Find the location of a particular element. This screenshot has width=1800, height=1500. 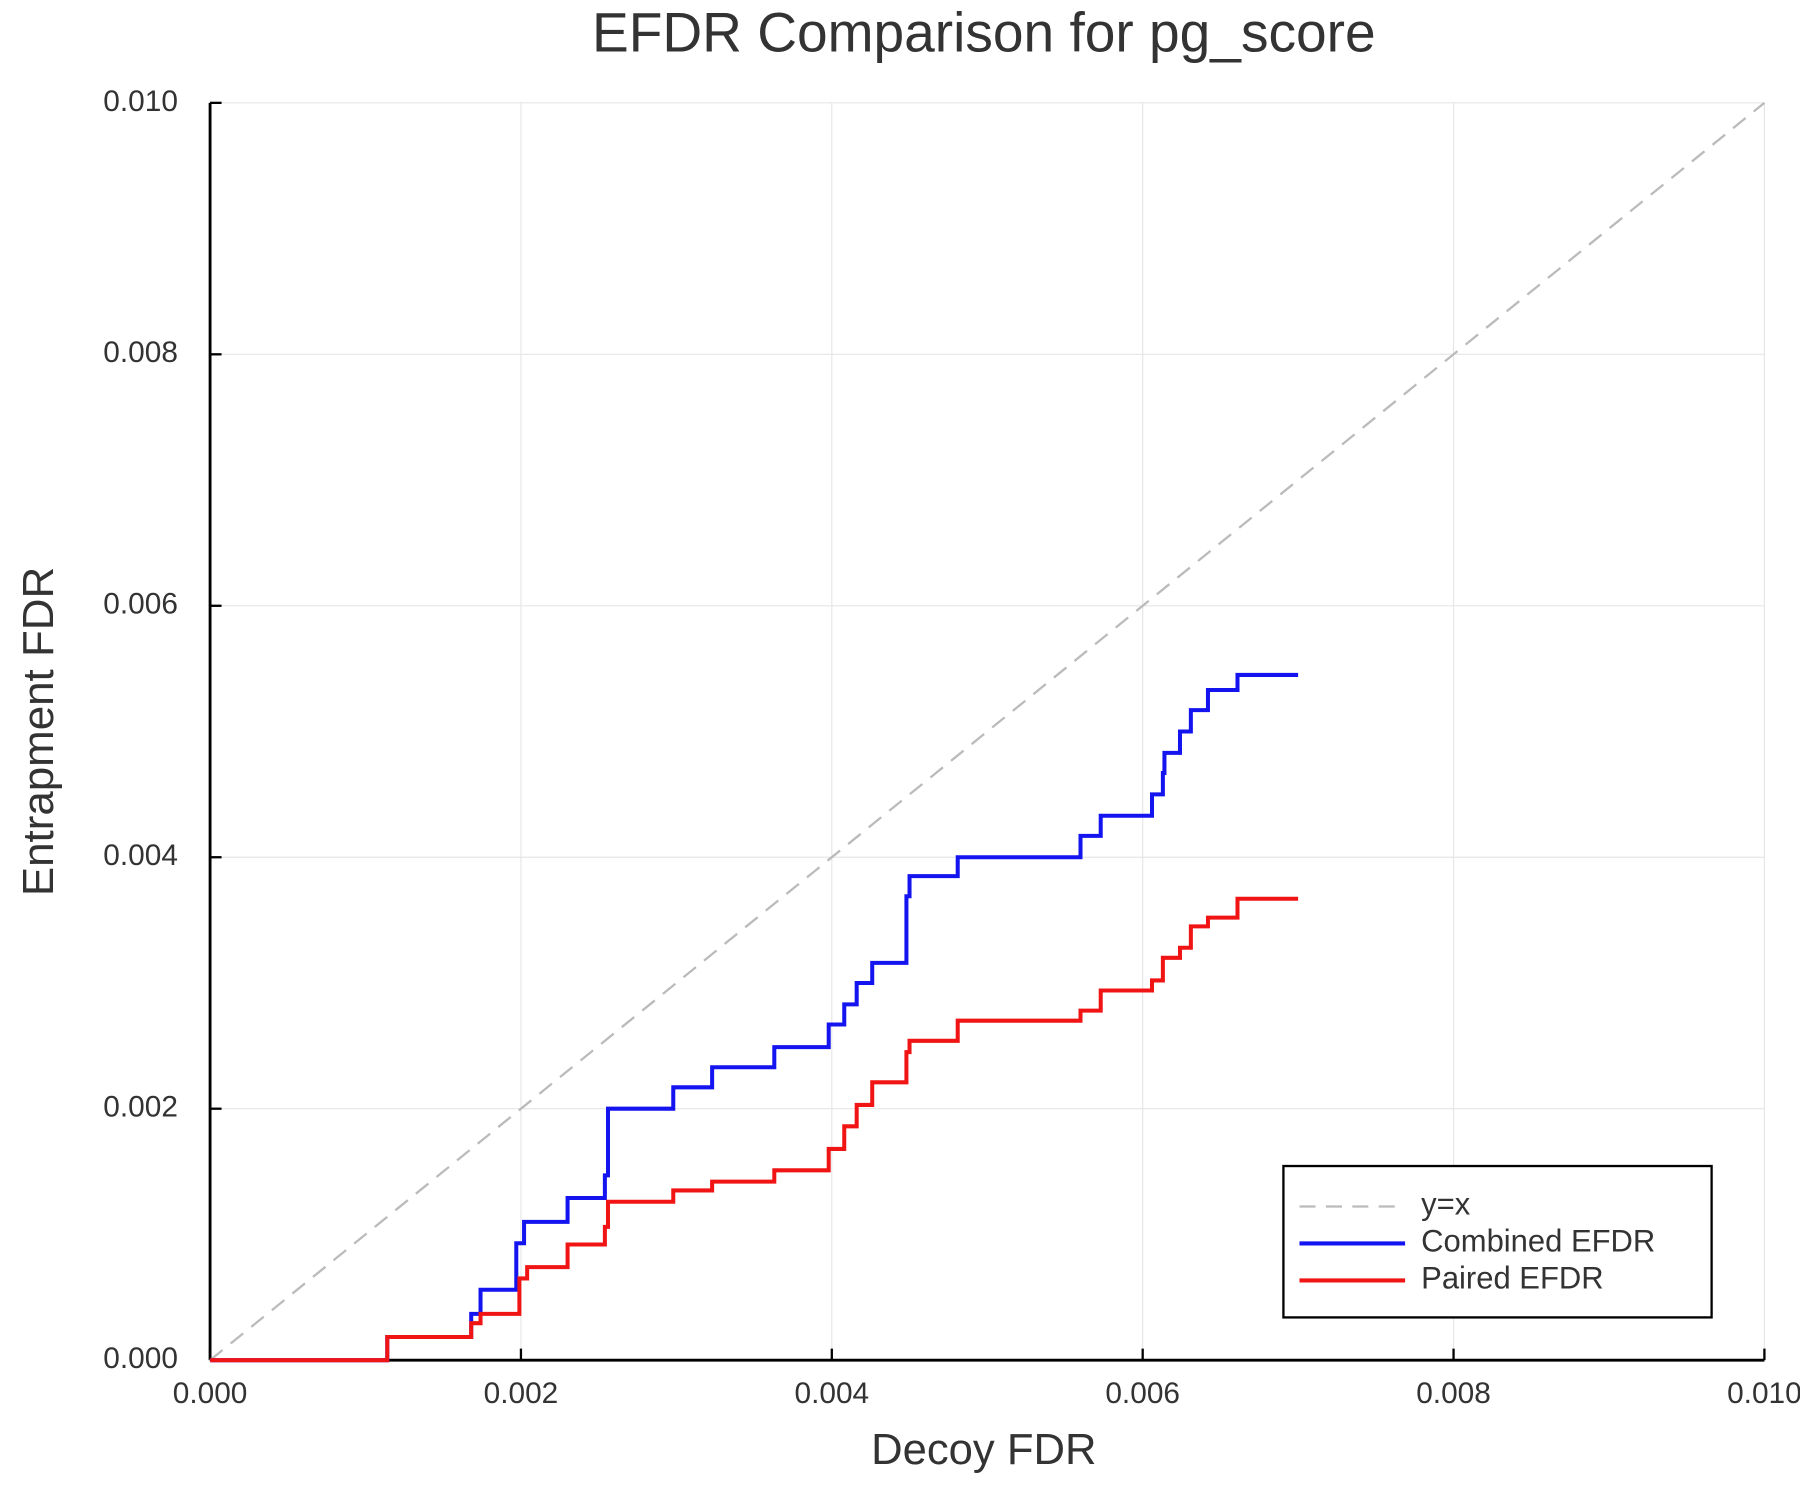

y-tick-label: 0.006 is located at coordinates (140, 604).